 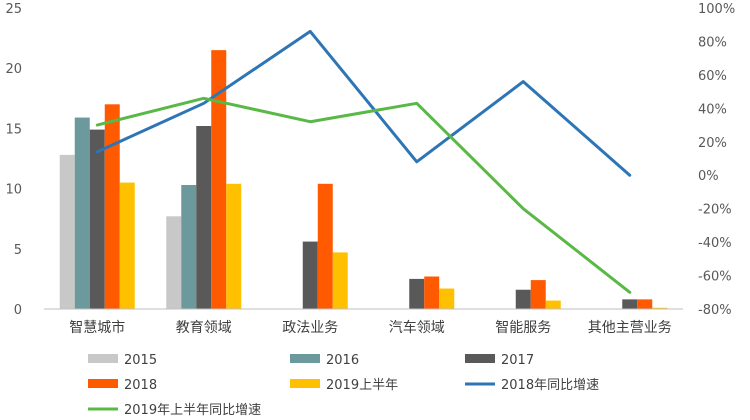 What do you see at coordinates (112, 206) in the screenshot?
I see `bar-2018-智慧城市` at bounding box center [112, 206].